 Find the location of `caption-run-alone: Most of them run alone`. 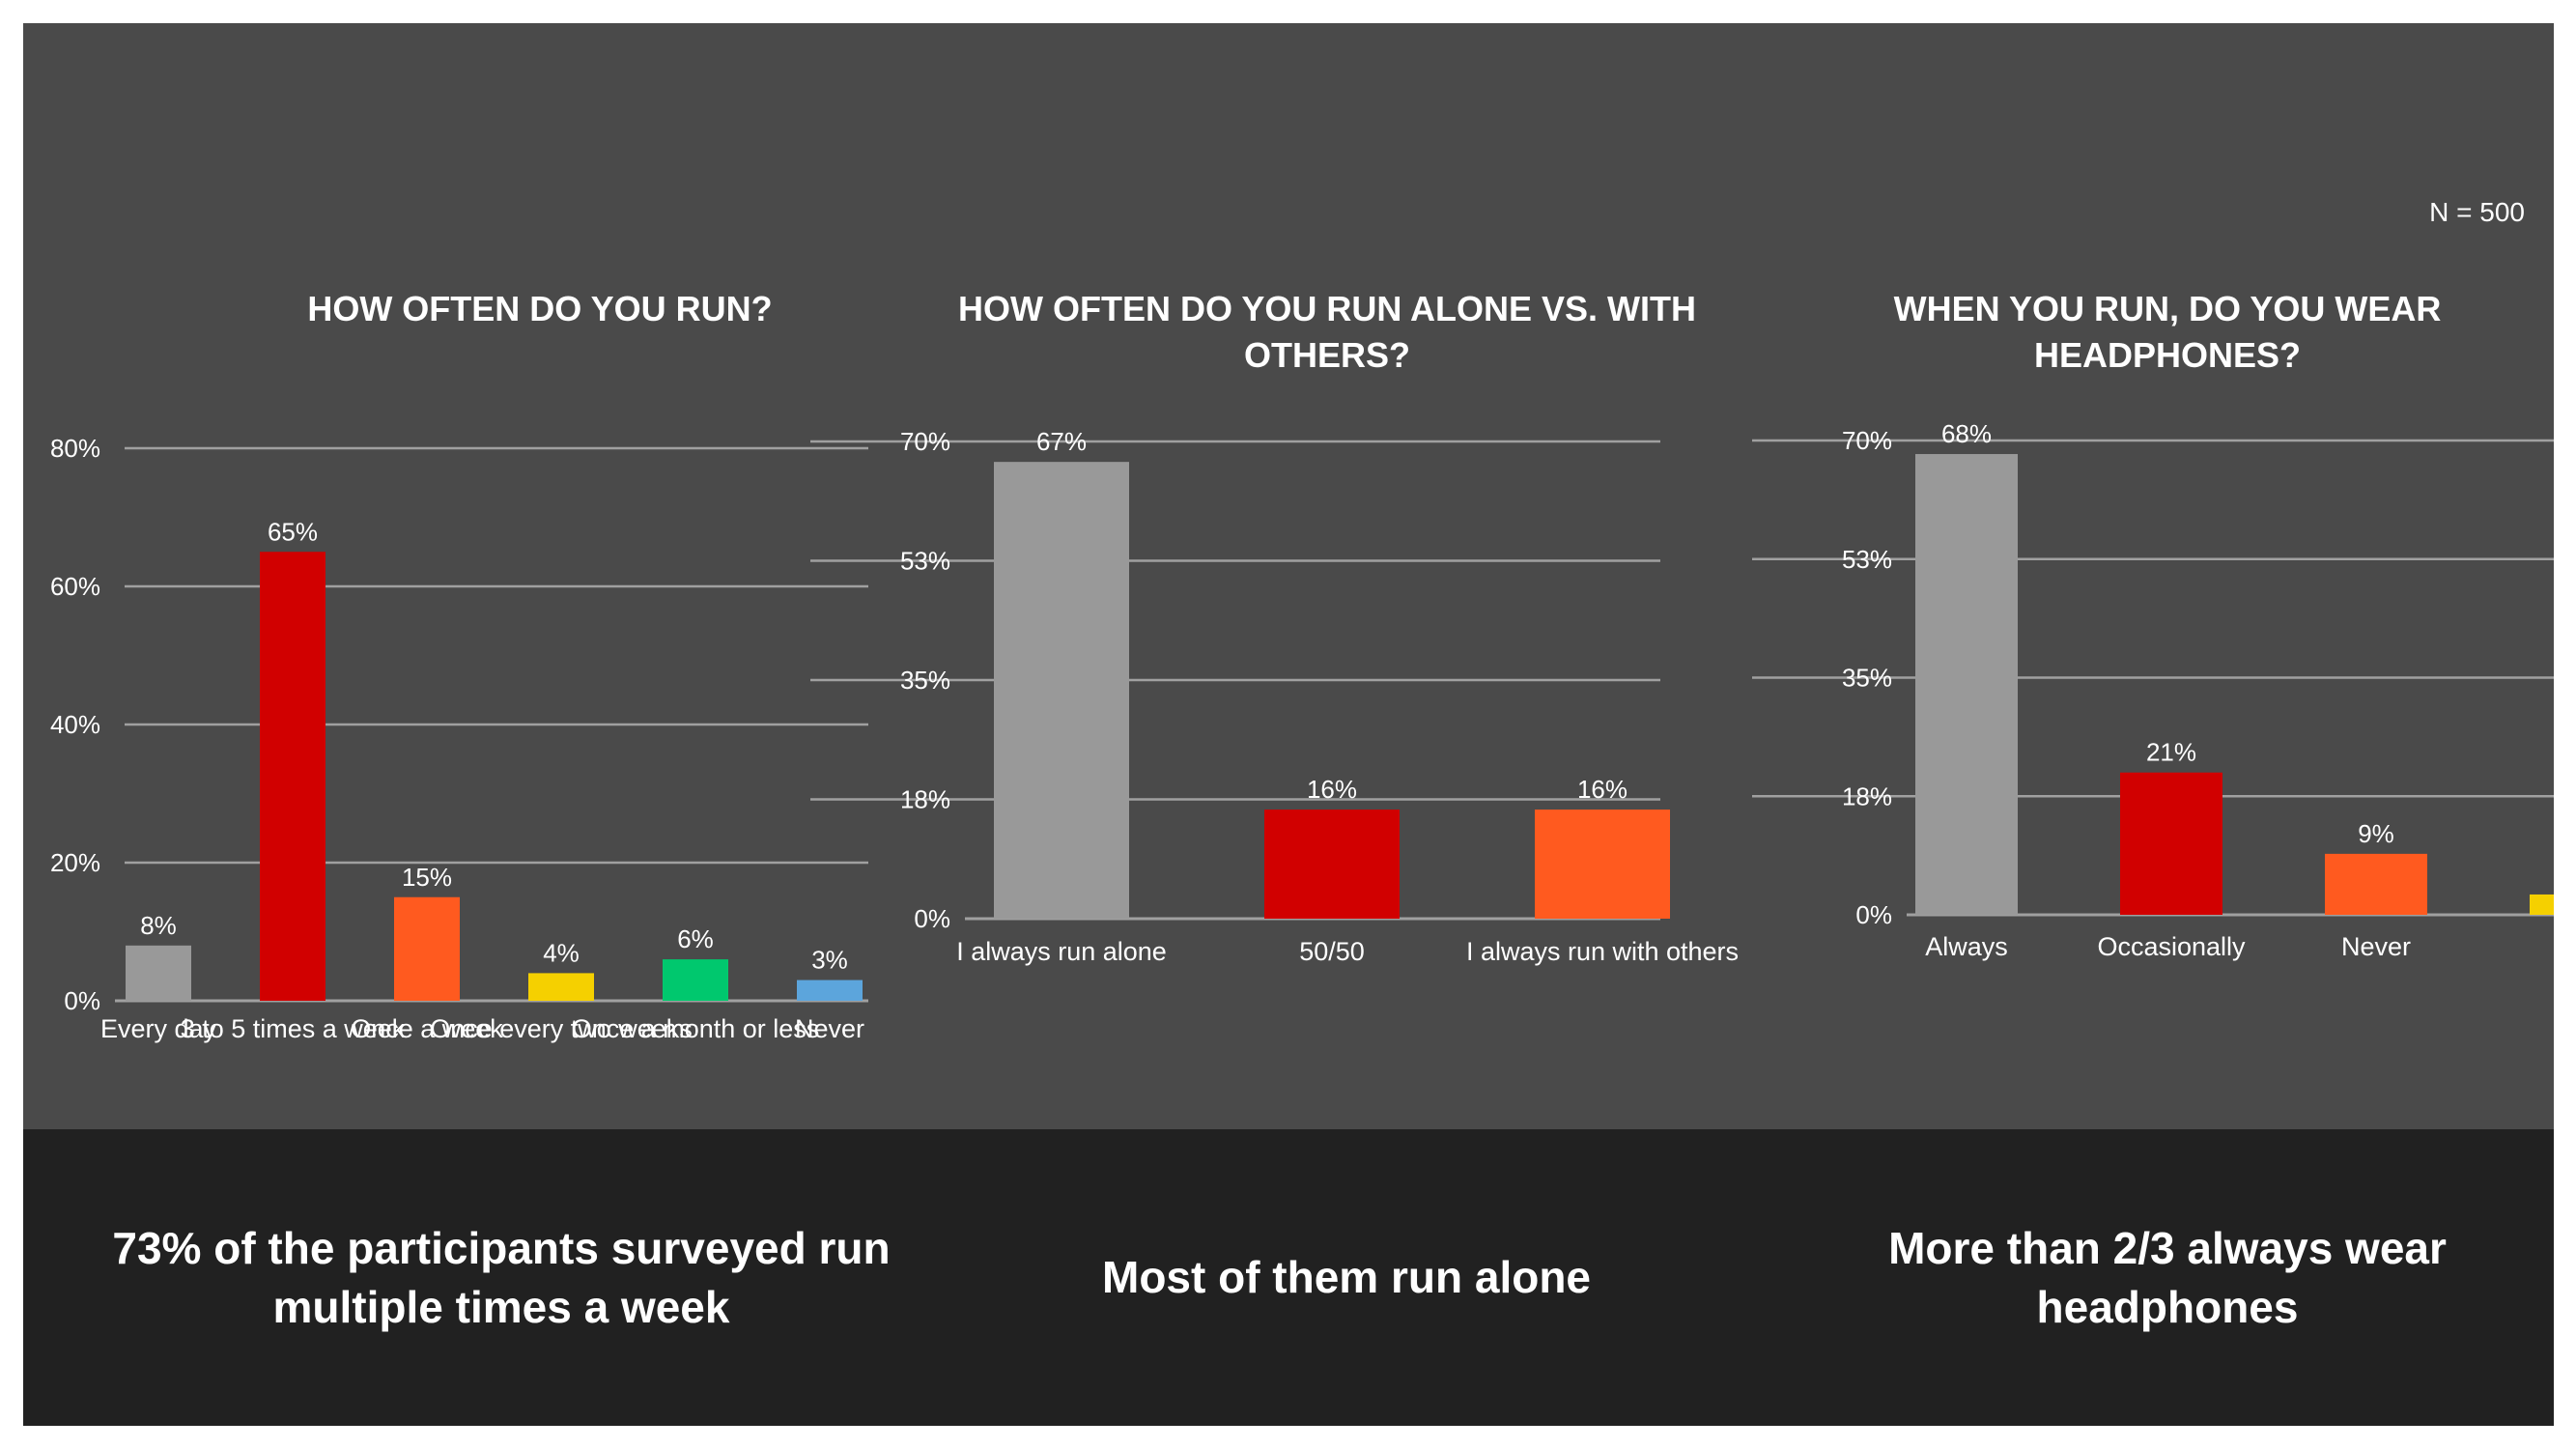

caption-run-alone: Most of them run alone is located at coordinates (1346, 1277).